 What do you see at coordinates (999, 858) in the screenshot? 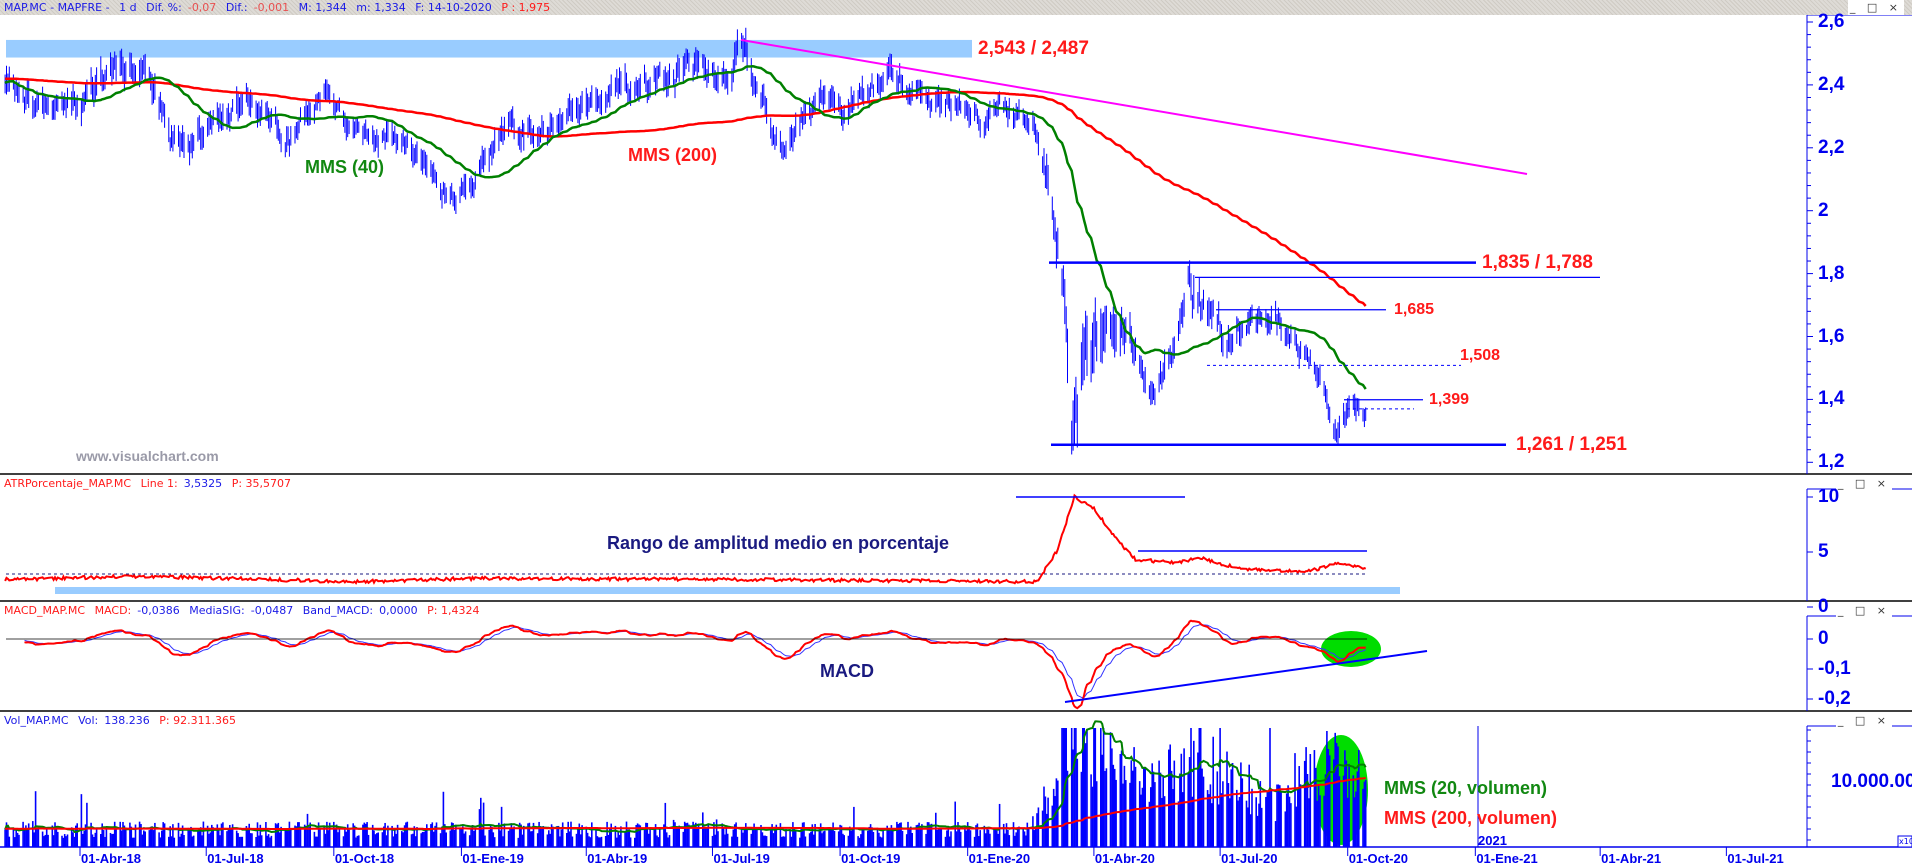
I see `date-tick-label: 01-Ene-20` at bounding box center [999, 858].